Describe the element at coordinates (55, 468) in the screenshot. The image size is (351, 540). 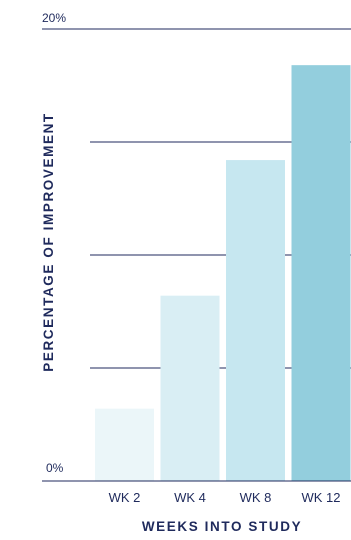
I see `y-tick-label-bottom: 0%` at that location.